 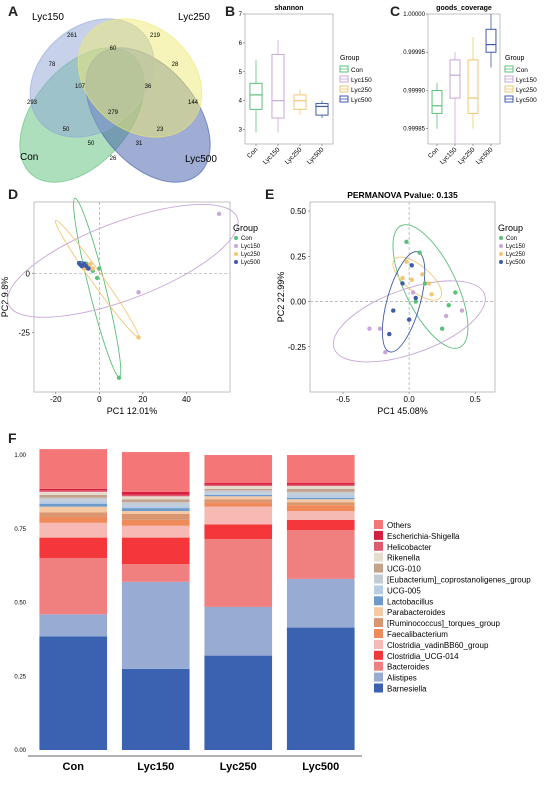 I want to click on y-tick-label: 1.00, so click(x=20, y=456).